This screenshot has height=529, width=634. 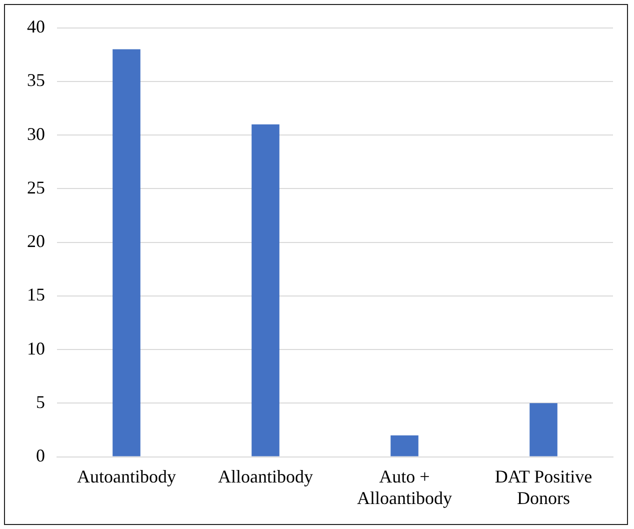 I want to click on x-tick-label: Alloantibody, so click(x=265, y=476).